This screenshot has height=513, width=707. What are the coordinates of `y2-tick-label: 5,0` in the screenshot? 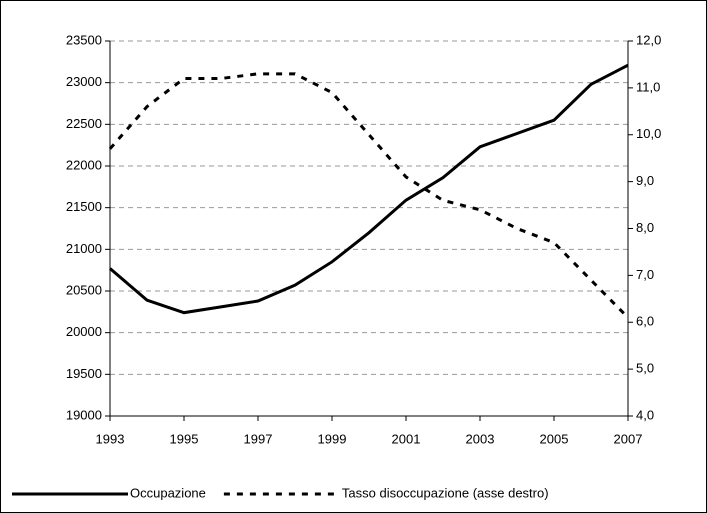 It's located at (645, 368).